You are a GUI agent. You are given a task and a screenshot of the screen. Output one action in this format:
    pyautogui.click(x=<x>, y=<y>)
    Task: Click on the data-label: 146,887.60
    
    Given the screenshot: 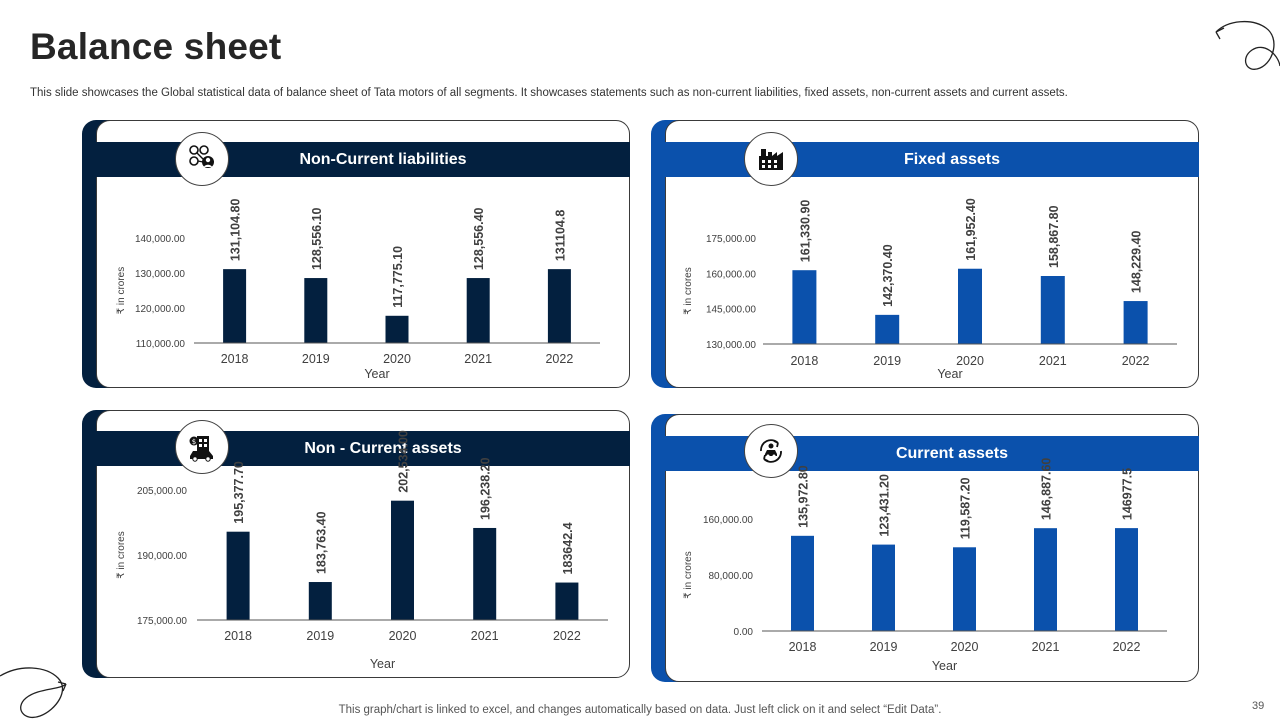 What is the action you would take?
    pyautogui.click(x=1047, y=489)
    